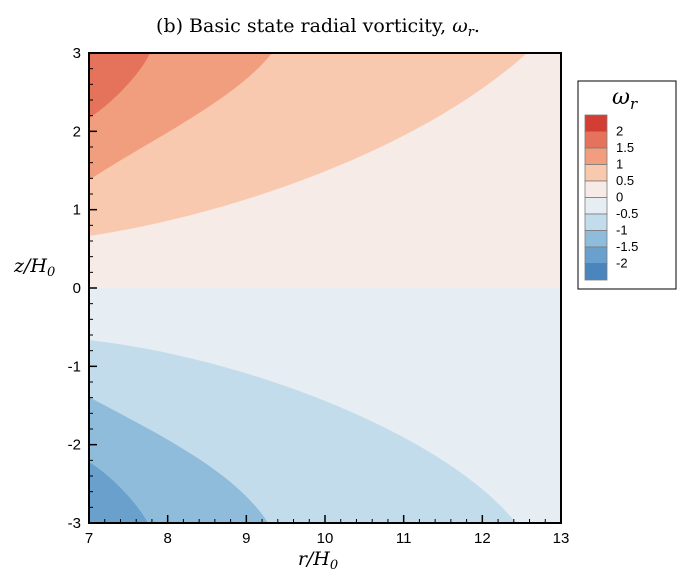 The image size is (698, 580). What do you see at coordinates (178, 460) in the screenshot?
I see `contour-region-omega-neg1.5-neg1` at bounding box center [178, 460].